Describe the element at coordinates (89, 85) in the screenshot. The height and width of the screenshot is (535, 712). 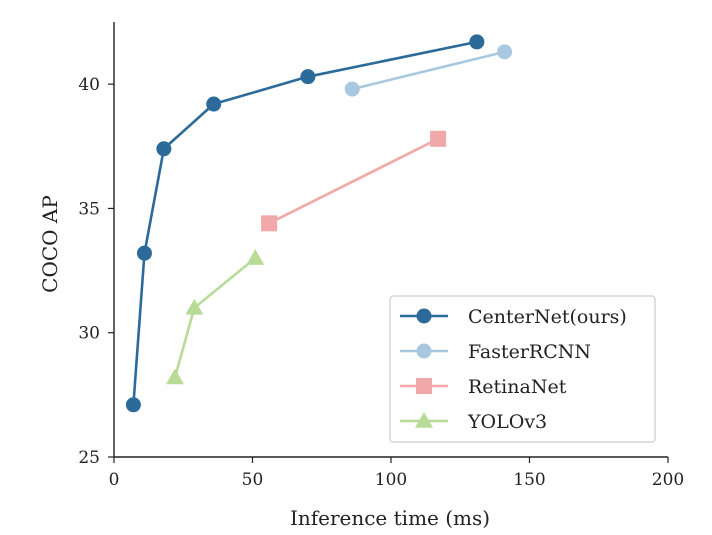
I see `y-tick-label: 40` at that location.